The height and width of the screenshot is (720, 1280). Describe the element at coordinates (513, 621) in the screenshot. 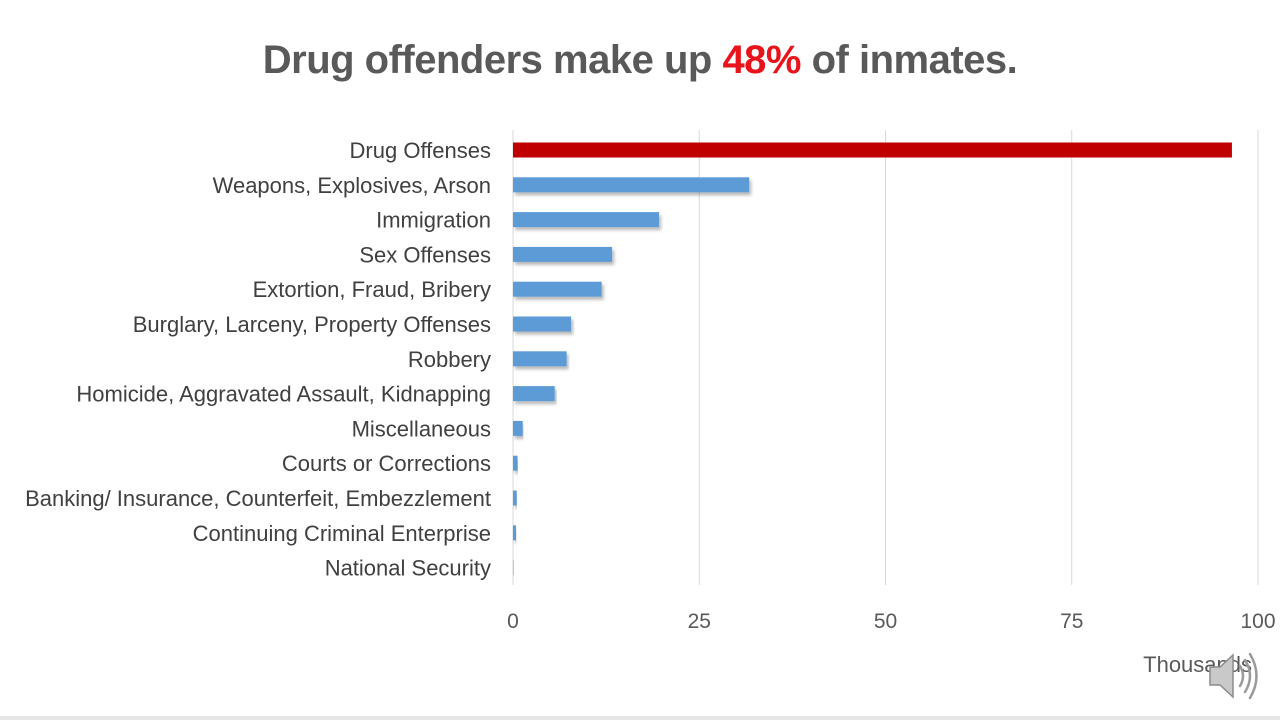

I see `x-tick-label: 0` at that location.